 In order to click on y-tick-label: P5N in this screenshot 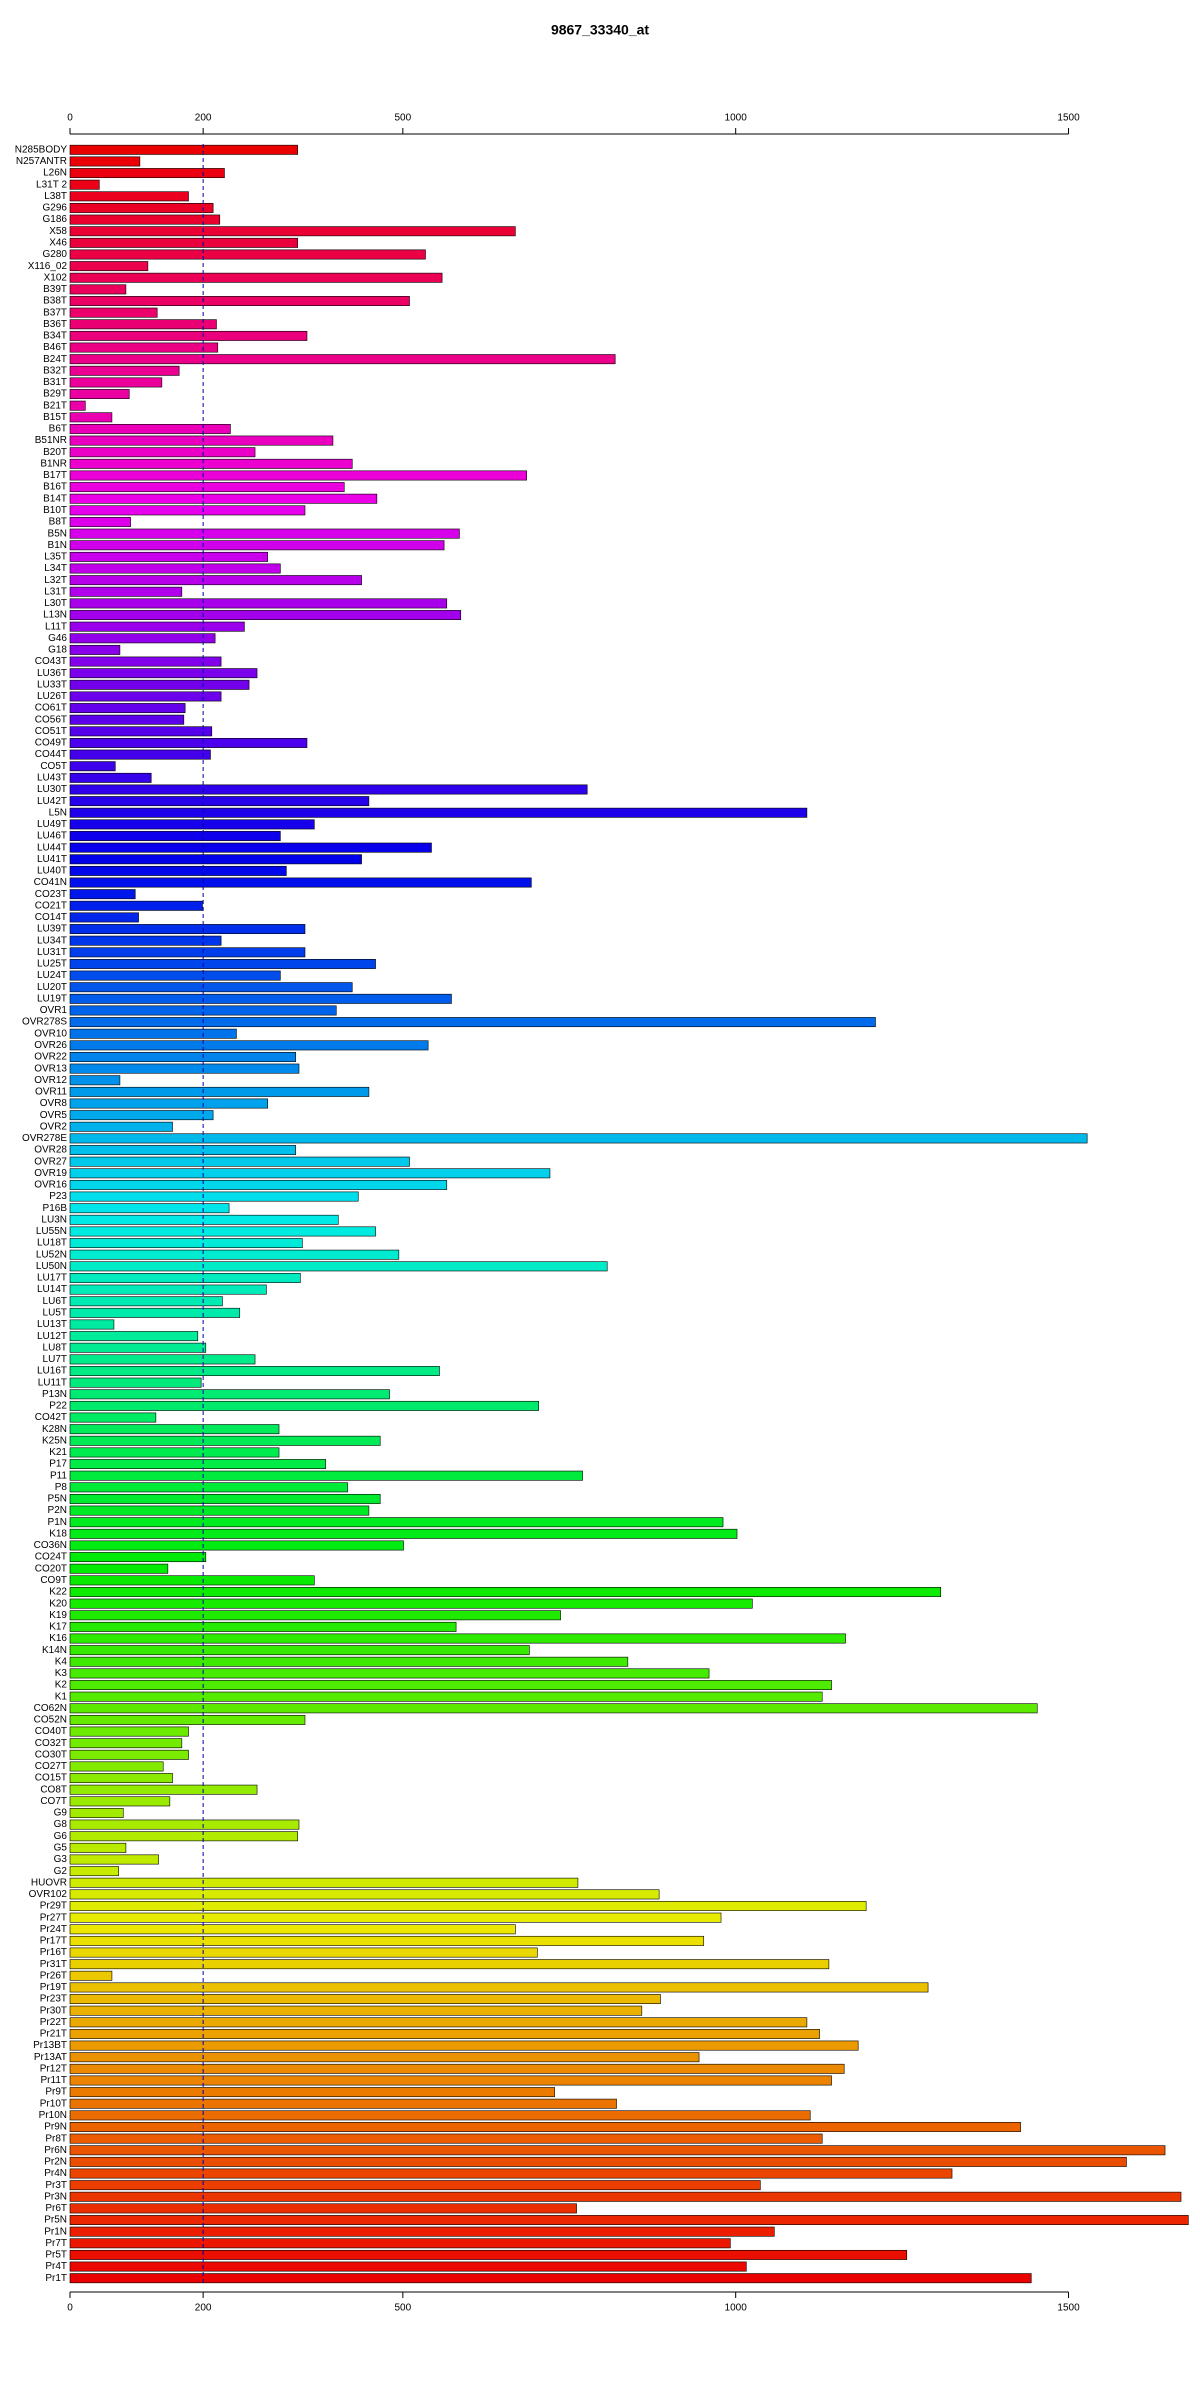, I will do `click(57, 1499)`.